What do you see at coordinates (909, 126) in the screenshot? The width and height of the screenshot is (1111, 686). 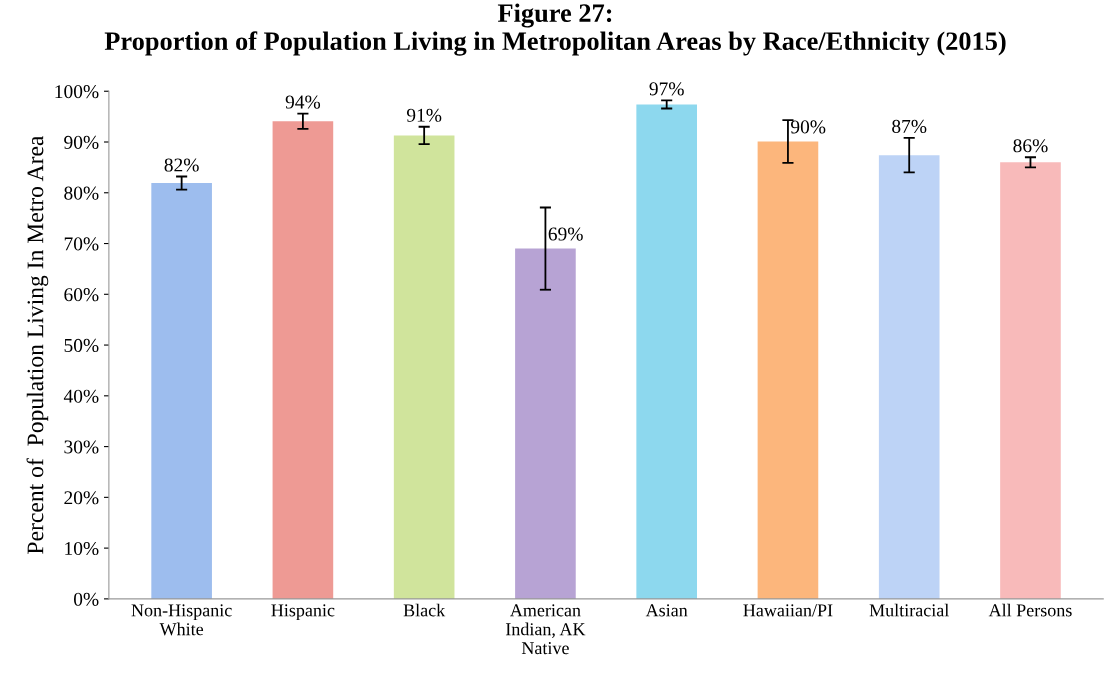 I see `data-label: 87%` at bounding box center [909, 126].